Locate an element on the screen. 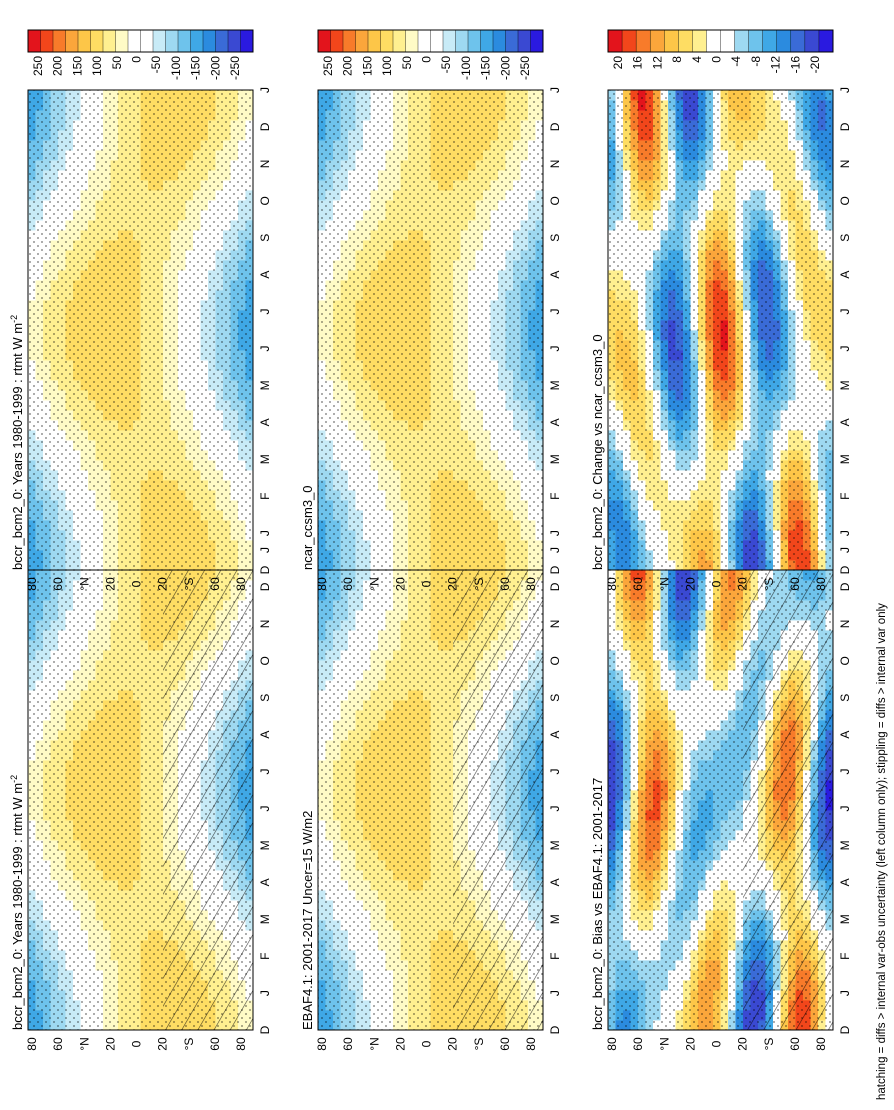 Image resolution: width=894 pixels, height=1110 pixels. colorbar-frame is located at coordinates (140, 41).